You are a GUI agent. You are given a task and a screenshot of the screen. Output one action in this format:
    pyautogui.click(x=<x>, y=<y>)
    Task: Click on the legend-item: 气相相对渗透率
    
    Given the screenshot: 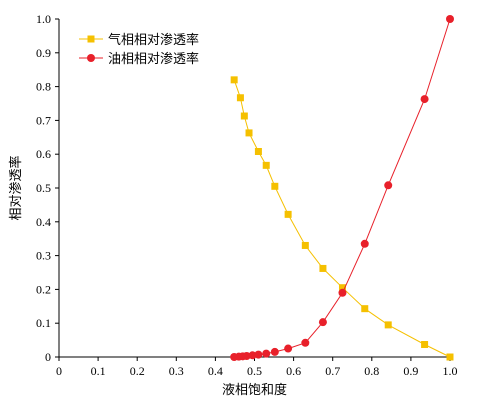 What is the action you would take?
    pyautogui.click(x=139, y=40)
    